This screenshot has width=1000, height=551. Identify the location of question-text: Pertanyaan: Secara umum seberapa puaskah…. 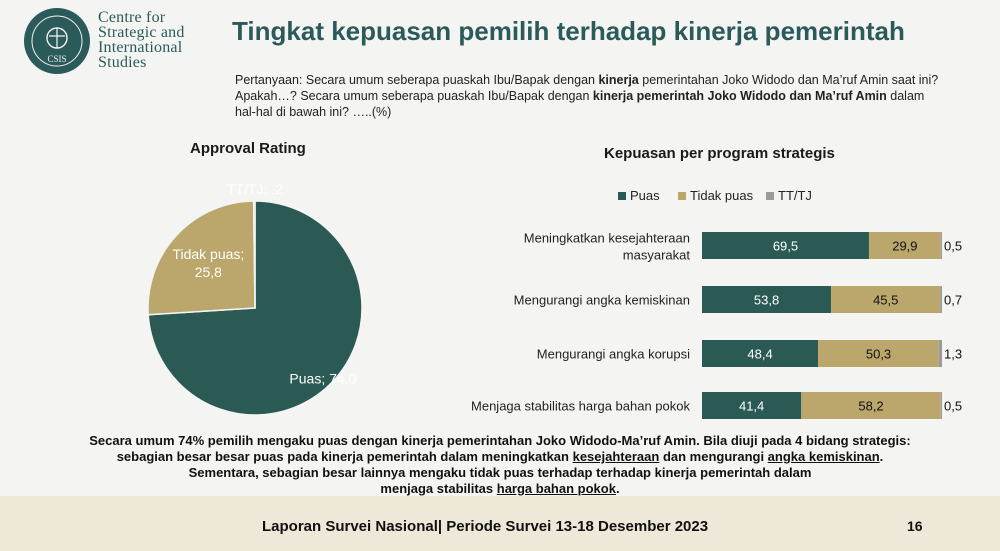
(417, 80).